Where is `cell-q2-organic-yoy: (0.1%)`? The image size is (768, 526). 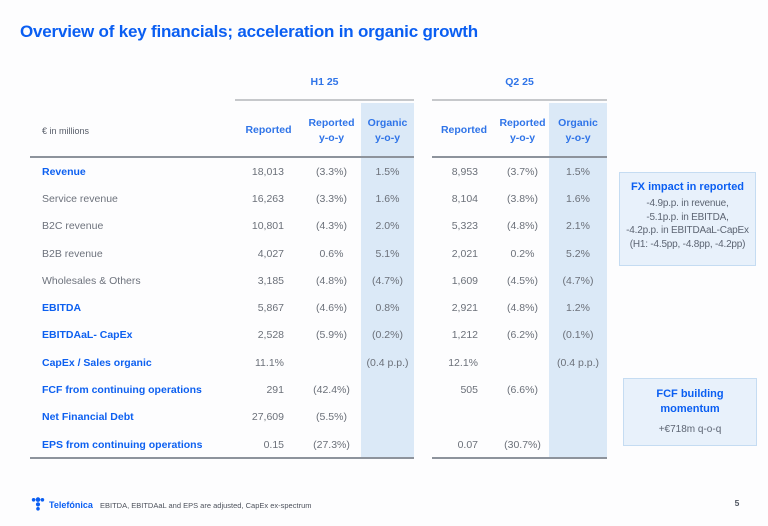 cell-q2-organic-yoy: (0.1%) is located at coordinates (578, 335).